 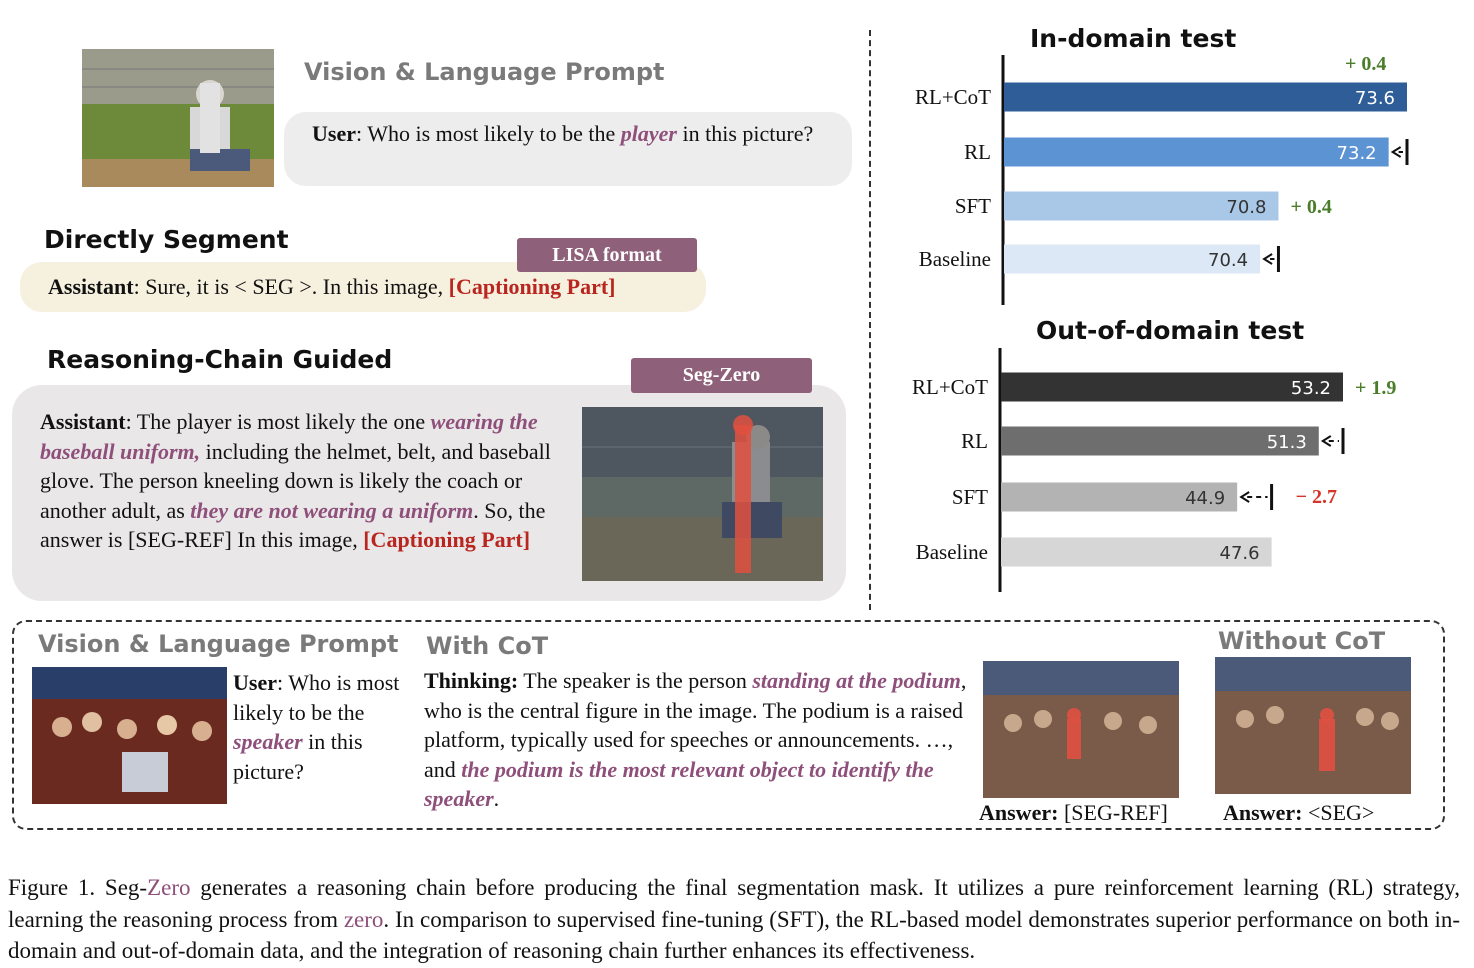 I want to click on thinking-hl-a: standing at the podium, so click(x=856, y=680).